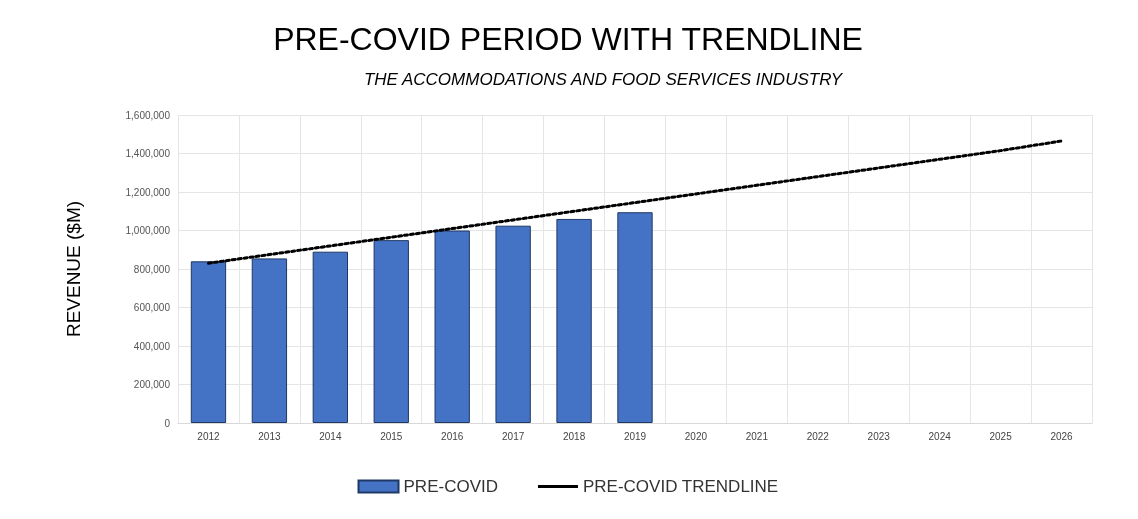 The image size is (1138, 519). Describe the element at coordinates (152, 307) in the screenshot. I see `y-tick-label: 600,000` at that location.